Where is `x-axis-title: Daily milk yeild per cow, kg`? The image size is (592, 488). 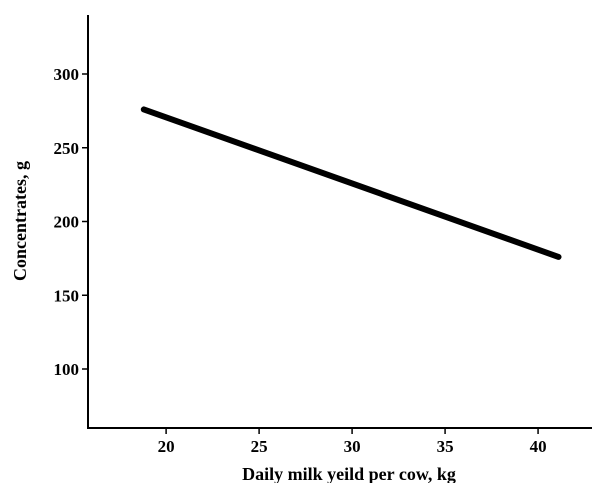 x-axis-title: Daily milk yeild per cow, kg is located at coordinates (349, 473).